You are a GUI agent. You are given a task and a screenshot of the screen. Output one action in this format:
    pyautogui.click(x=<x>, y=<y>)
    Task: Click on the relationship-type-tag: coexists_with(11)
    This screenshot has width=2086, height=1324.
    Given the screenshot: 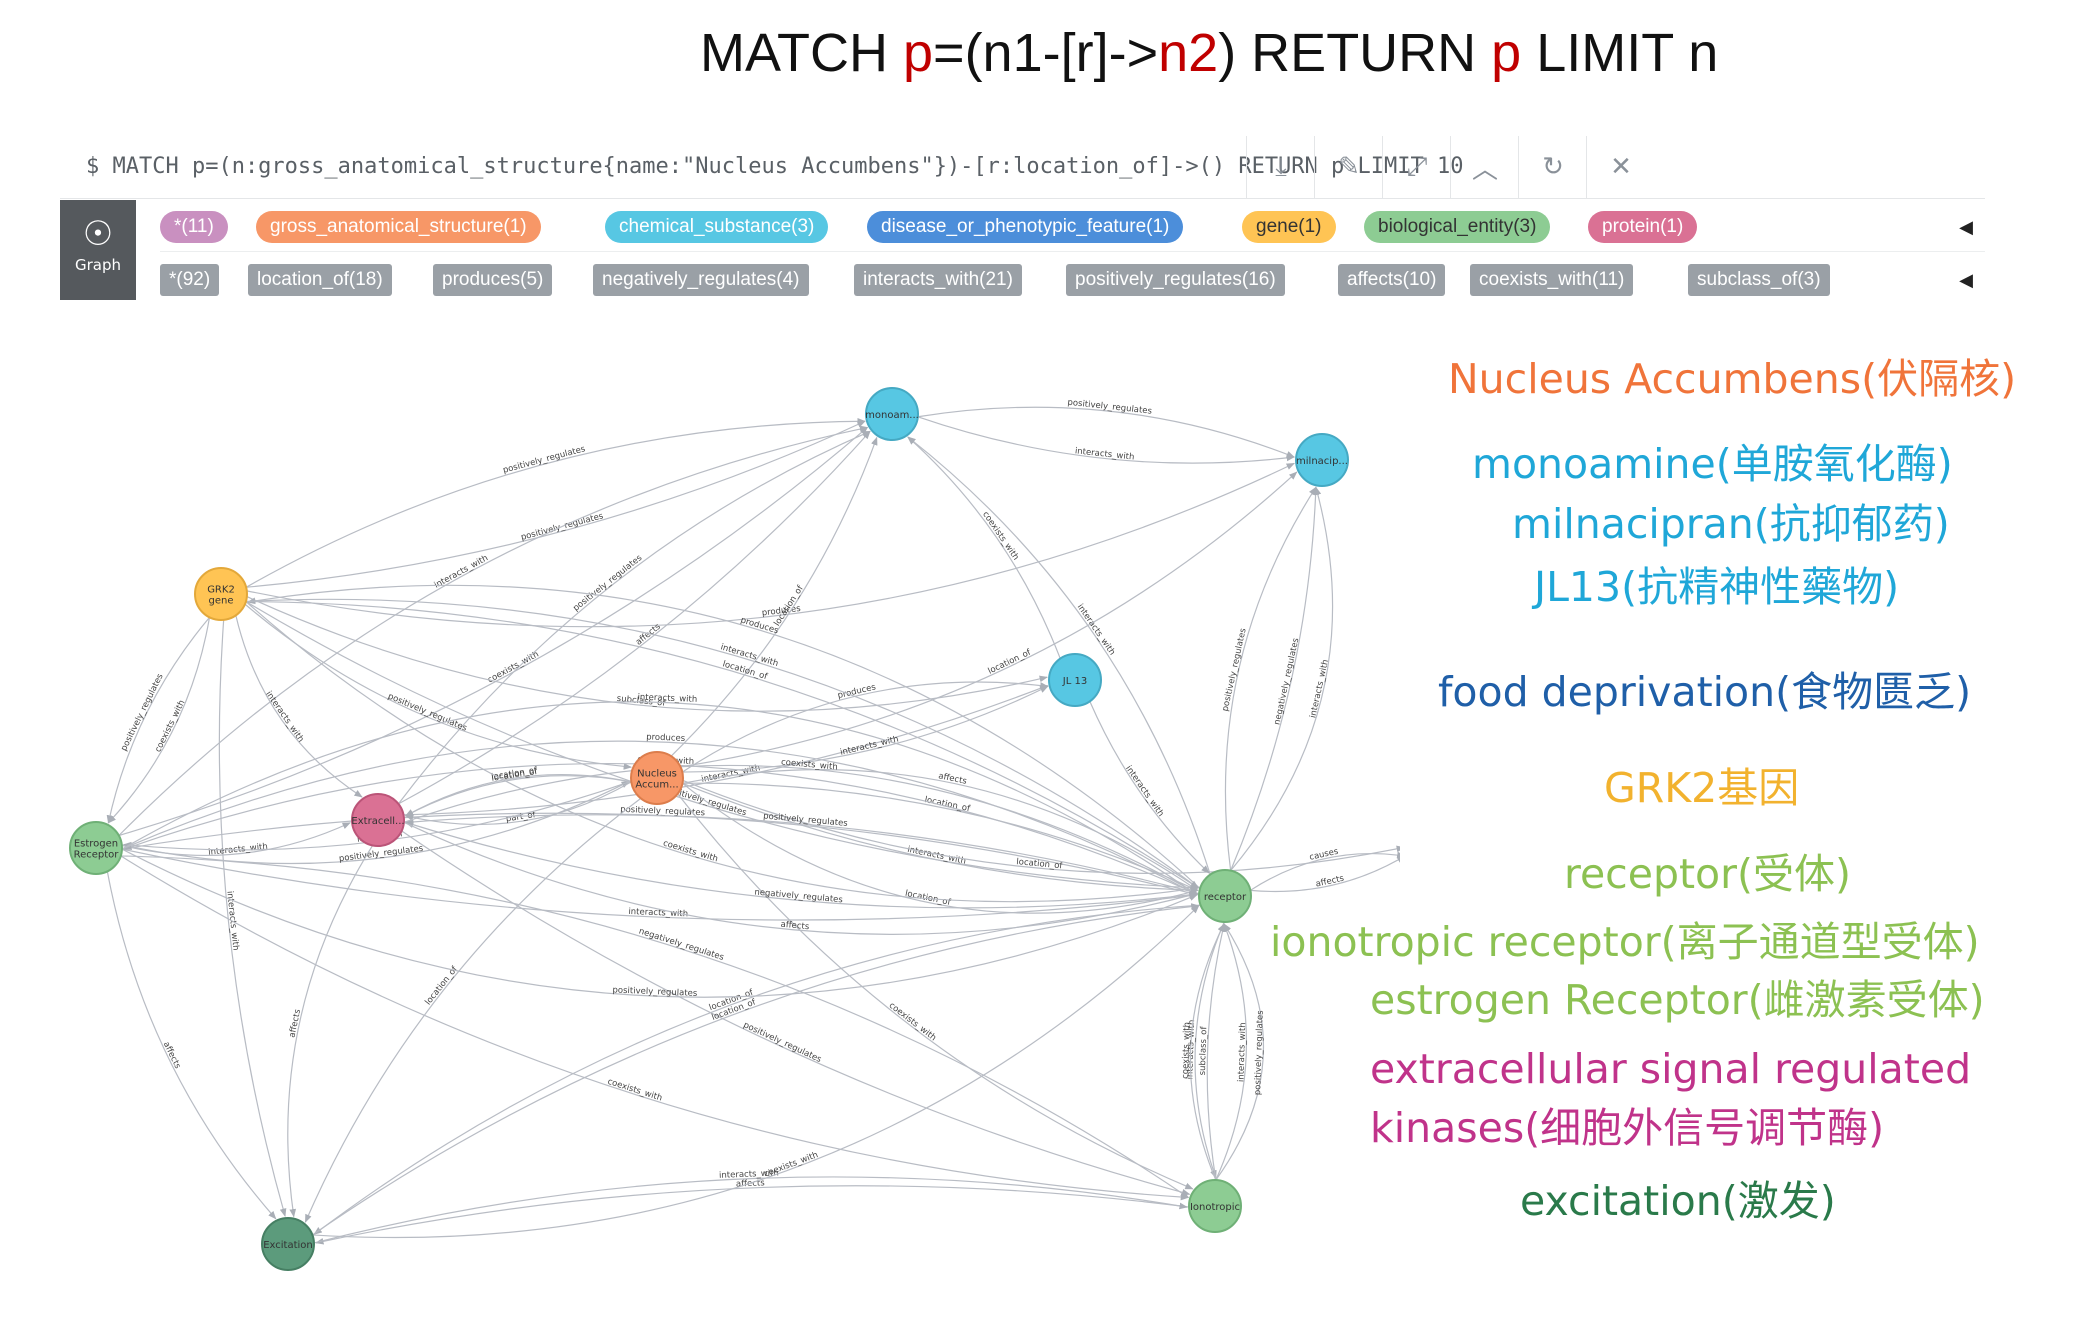 What is the action you would take?
    pyautogui.click(x=1552, y=280)
    